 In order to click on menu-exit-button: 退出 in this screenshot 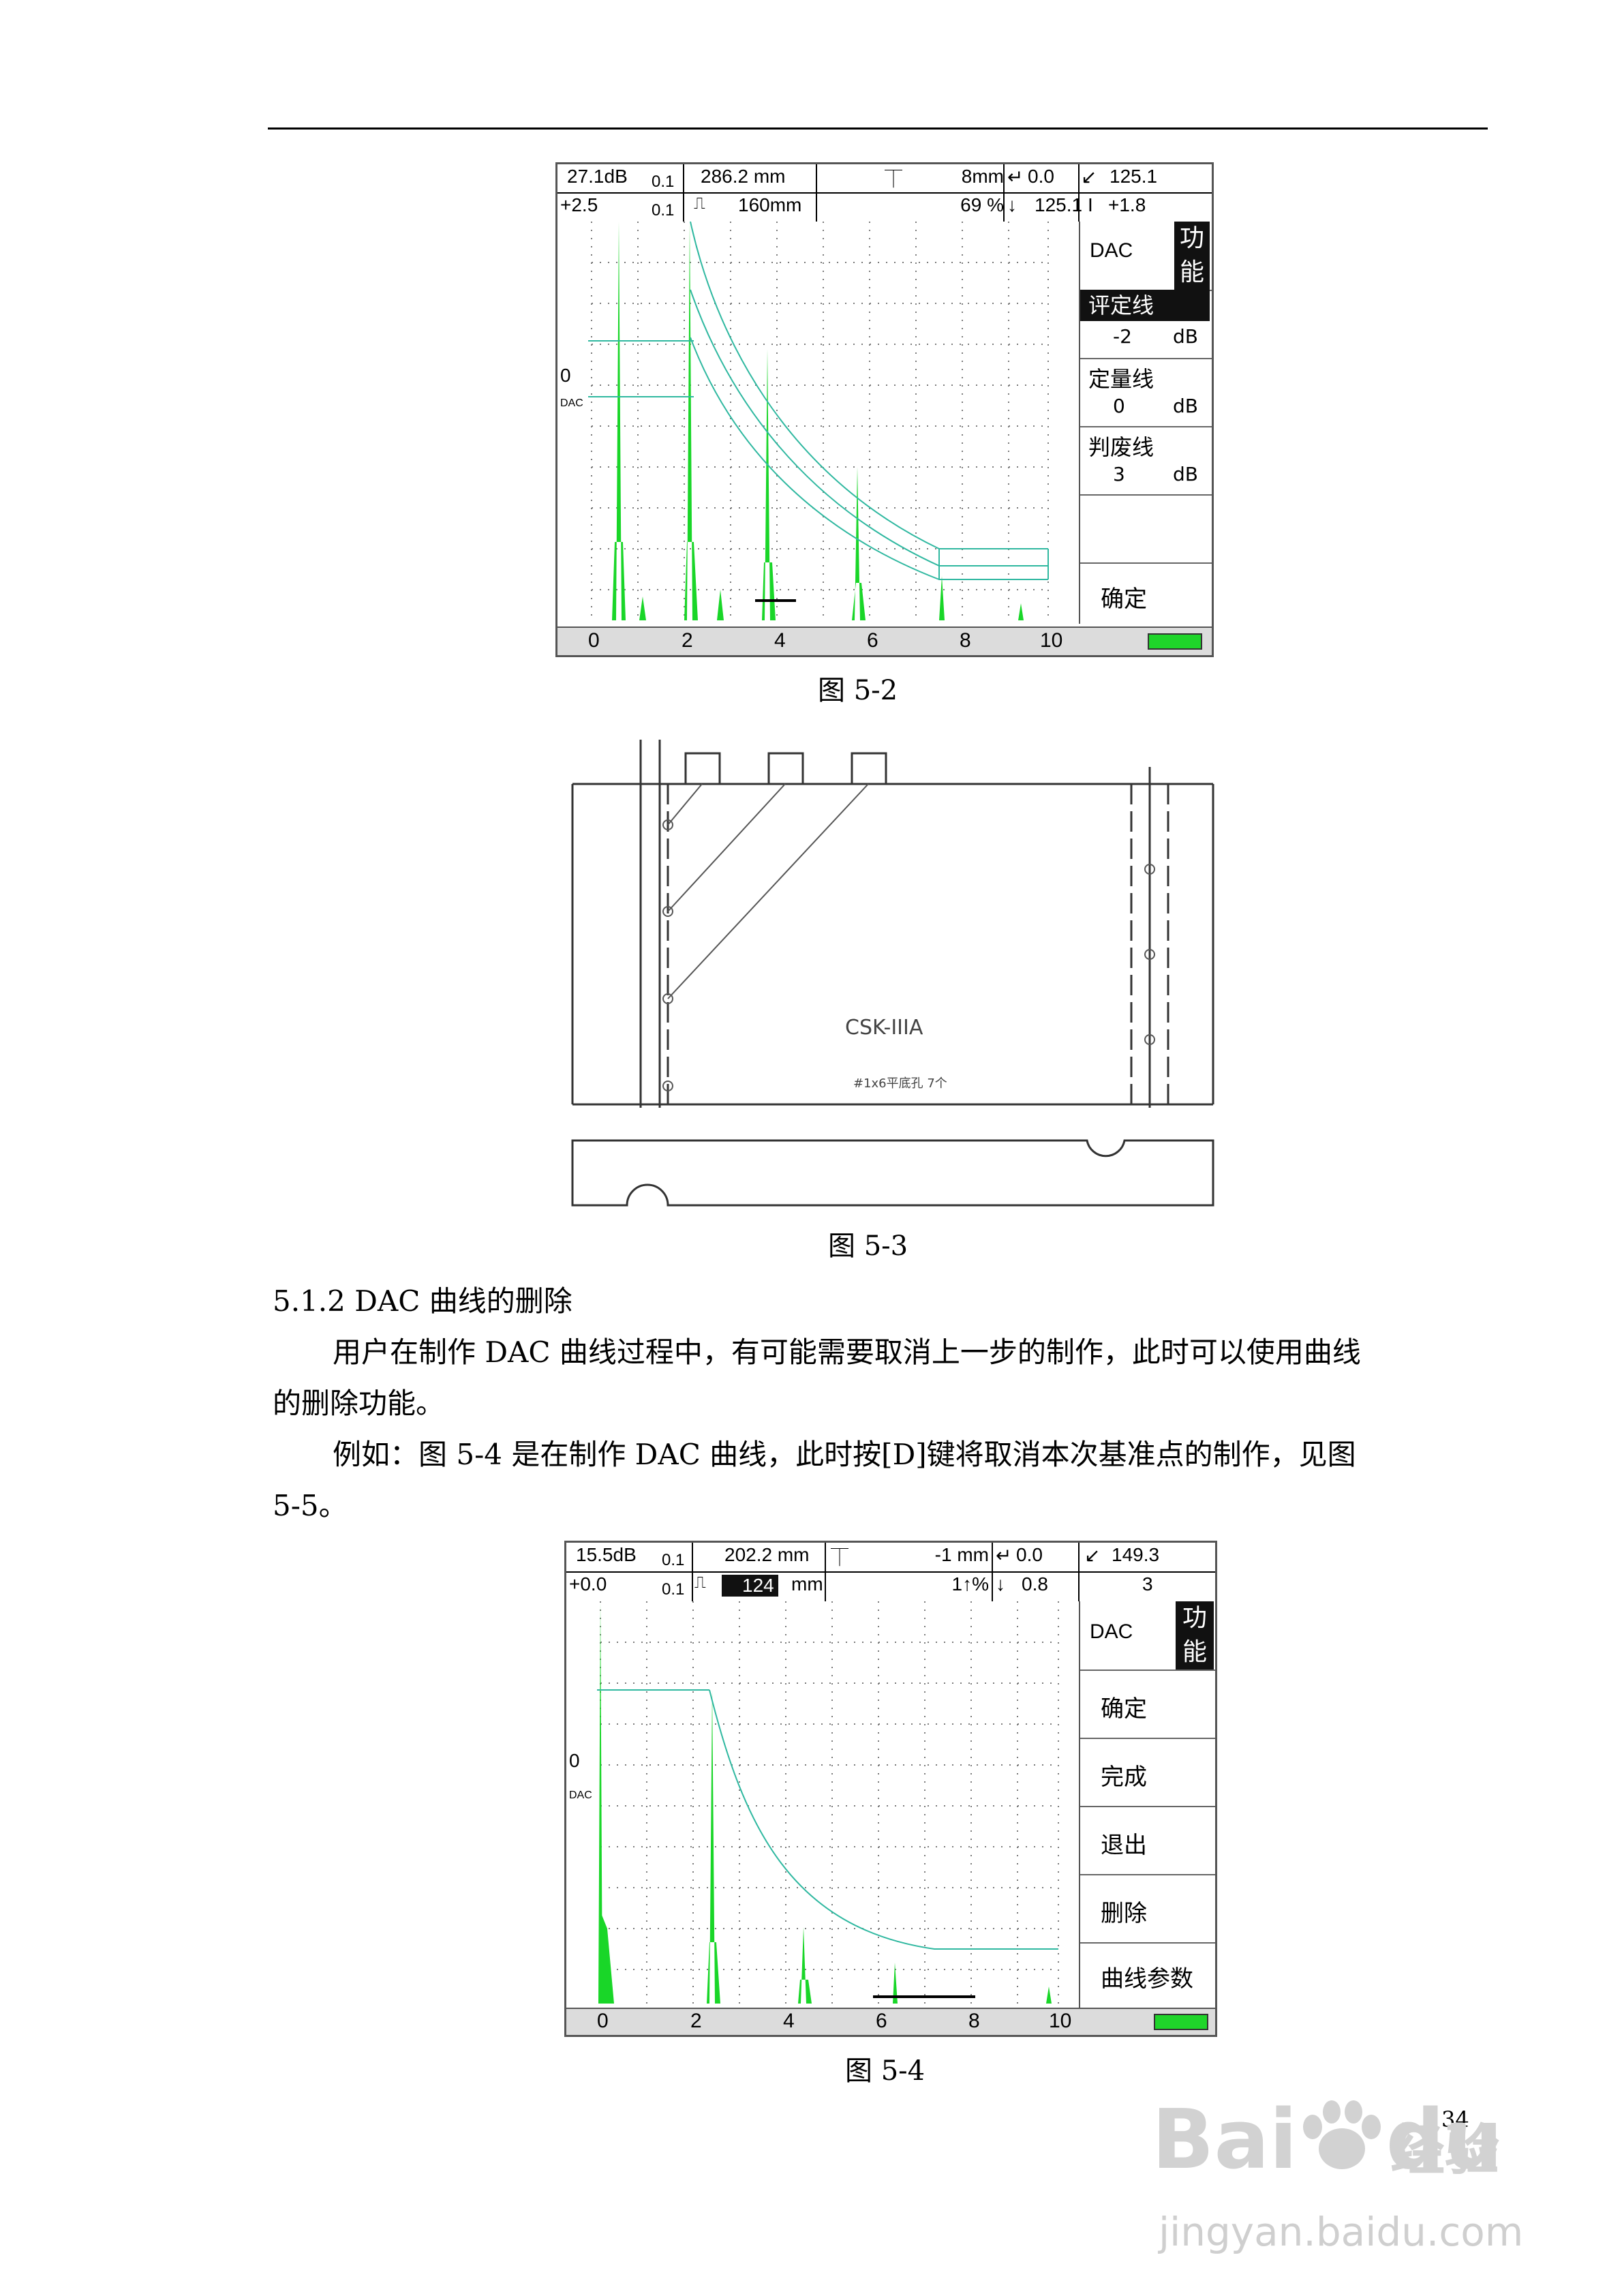, I will do `click(1147, 1841)`.